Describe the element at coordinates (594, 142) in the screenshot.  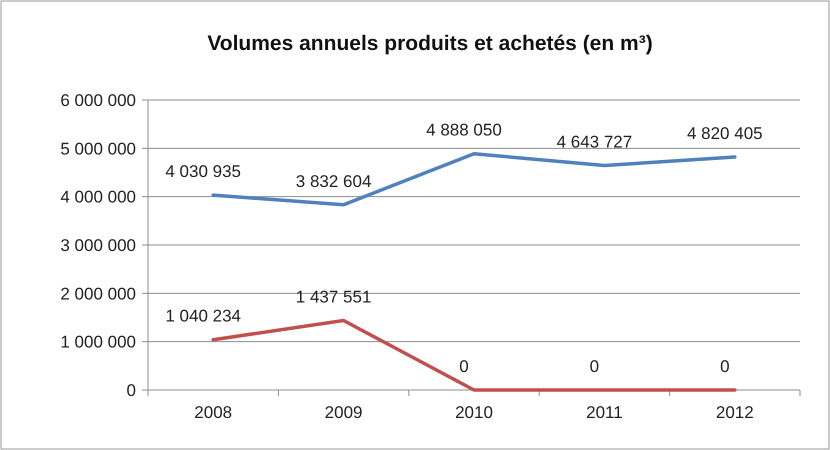
I see `data-label: 4 643 727` at that location.